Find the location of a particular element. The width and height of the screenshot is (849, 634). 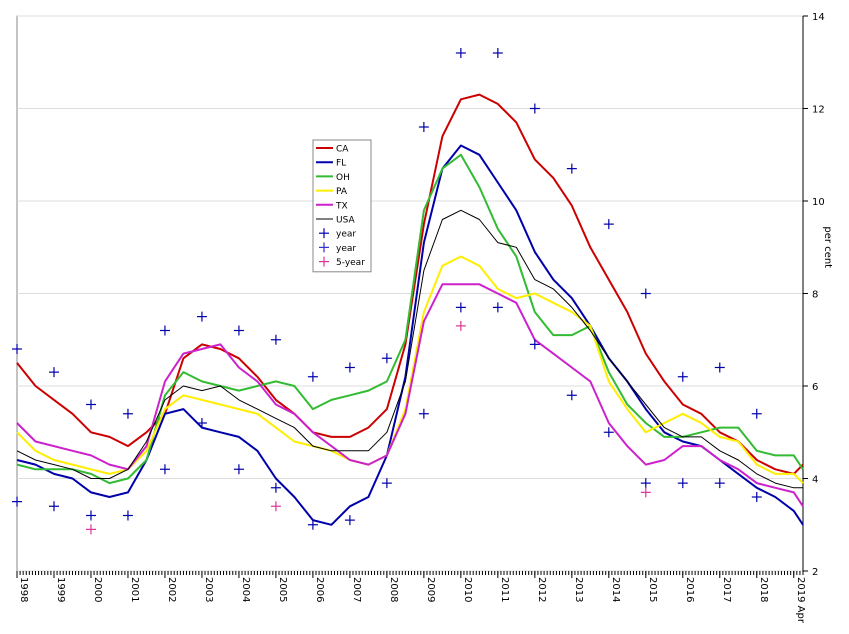

x-tick-label: 2016 is located at coordinates (689, 589).